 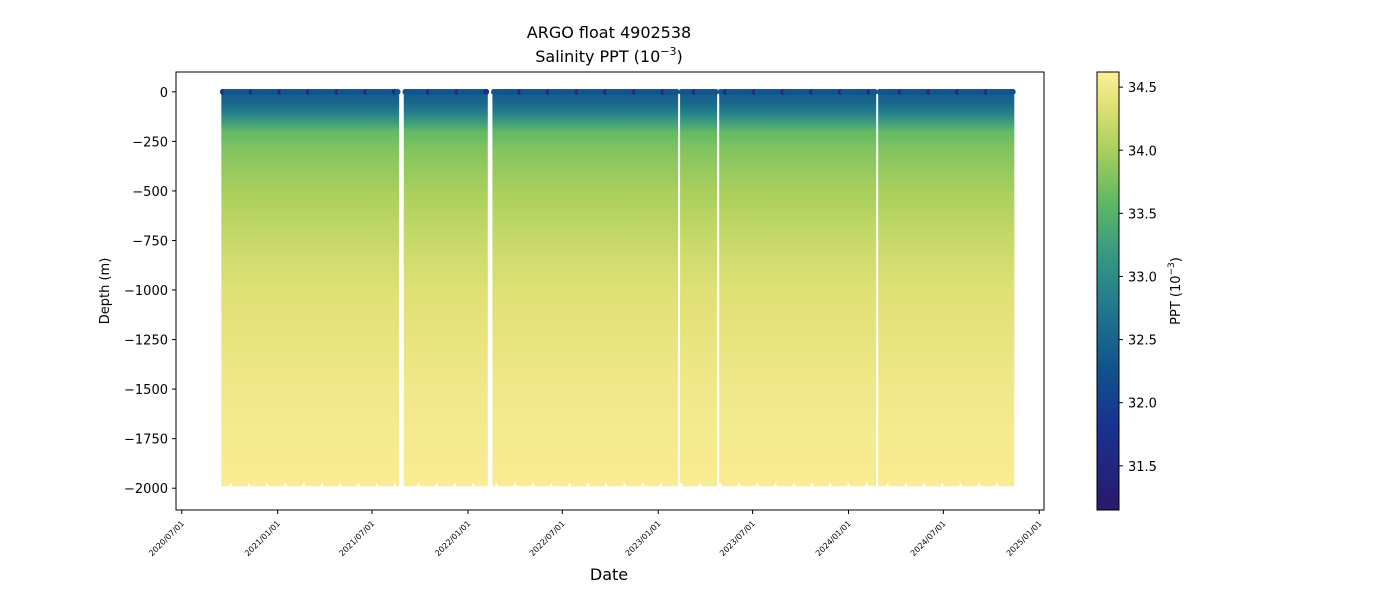 I want to click on y-axis-label: Depth (m), so click(x=105, y=291).